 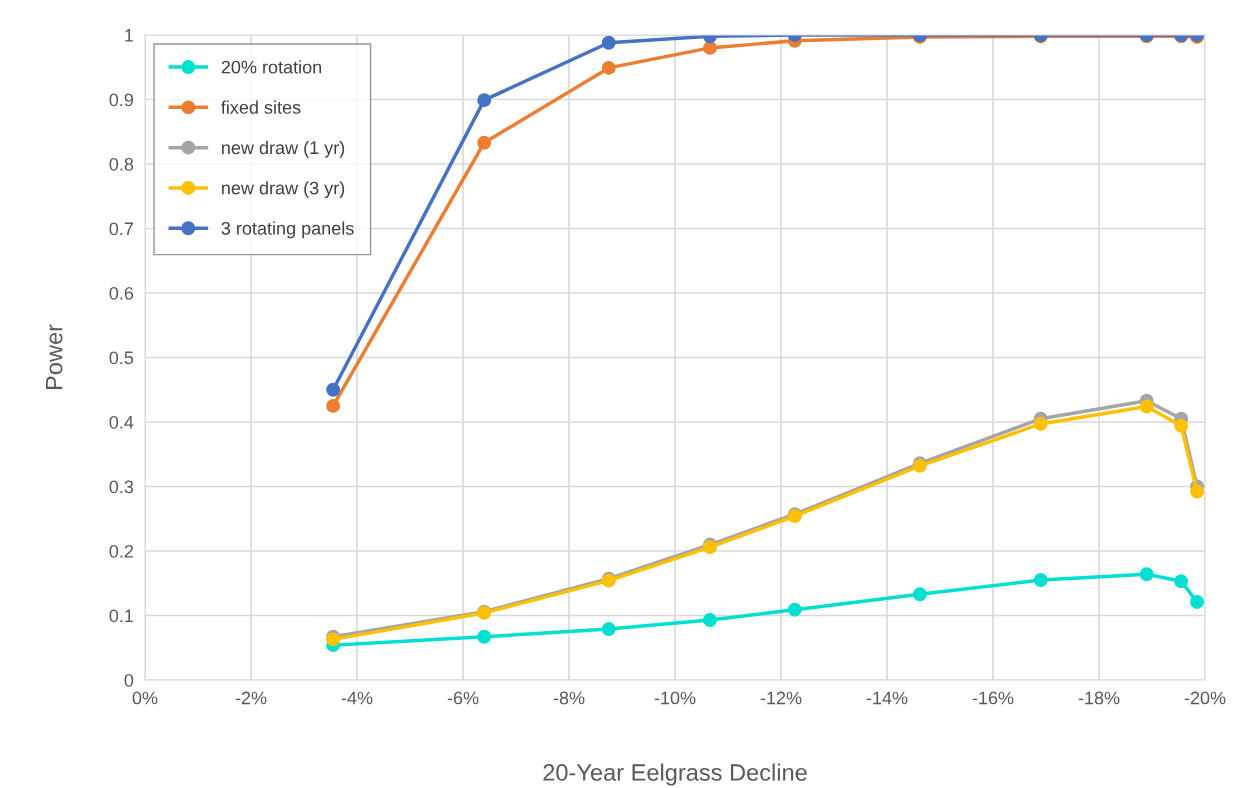 I want to click on legend-label: 3 rotating panels, so click(x=287, y=230).